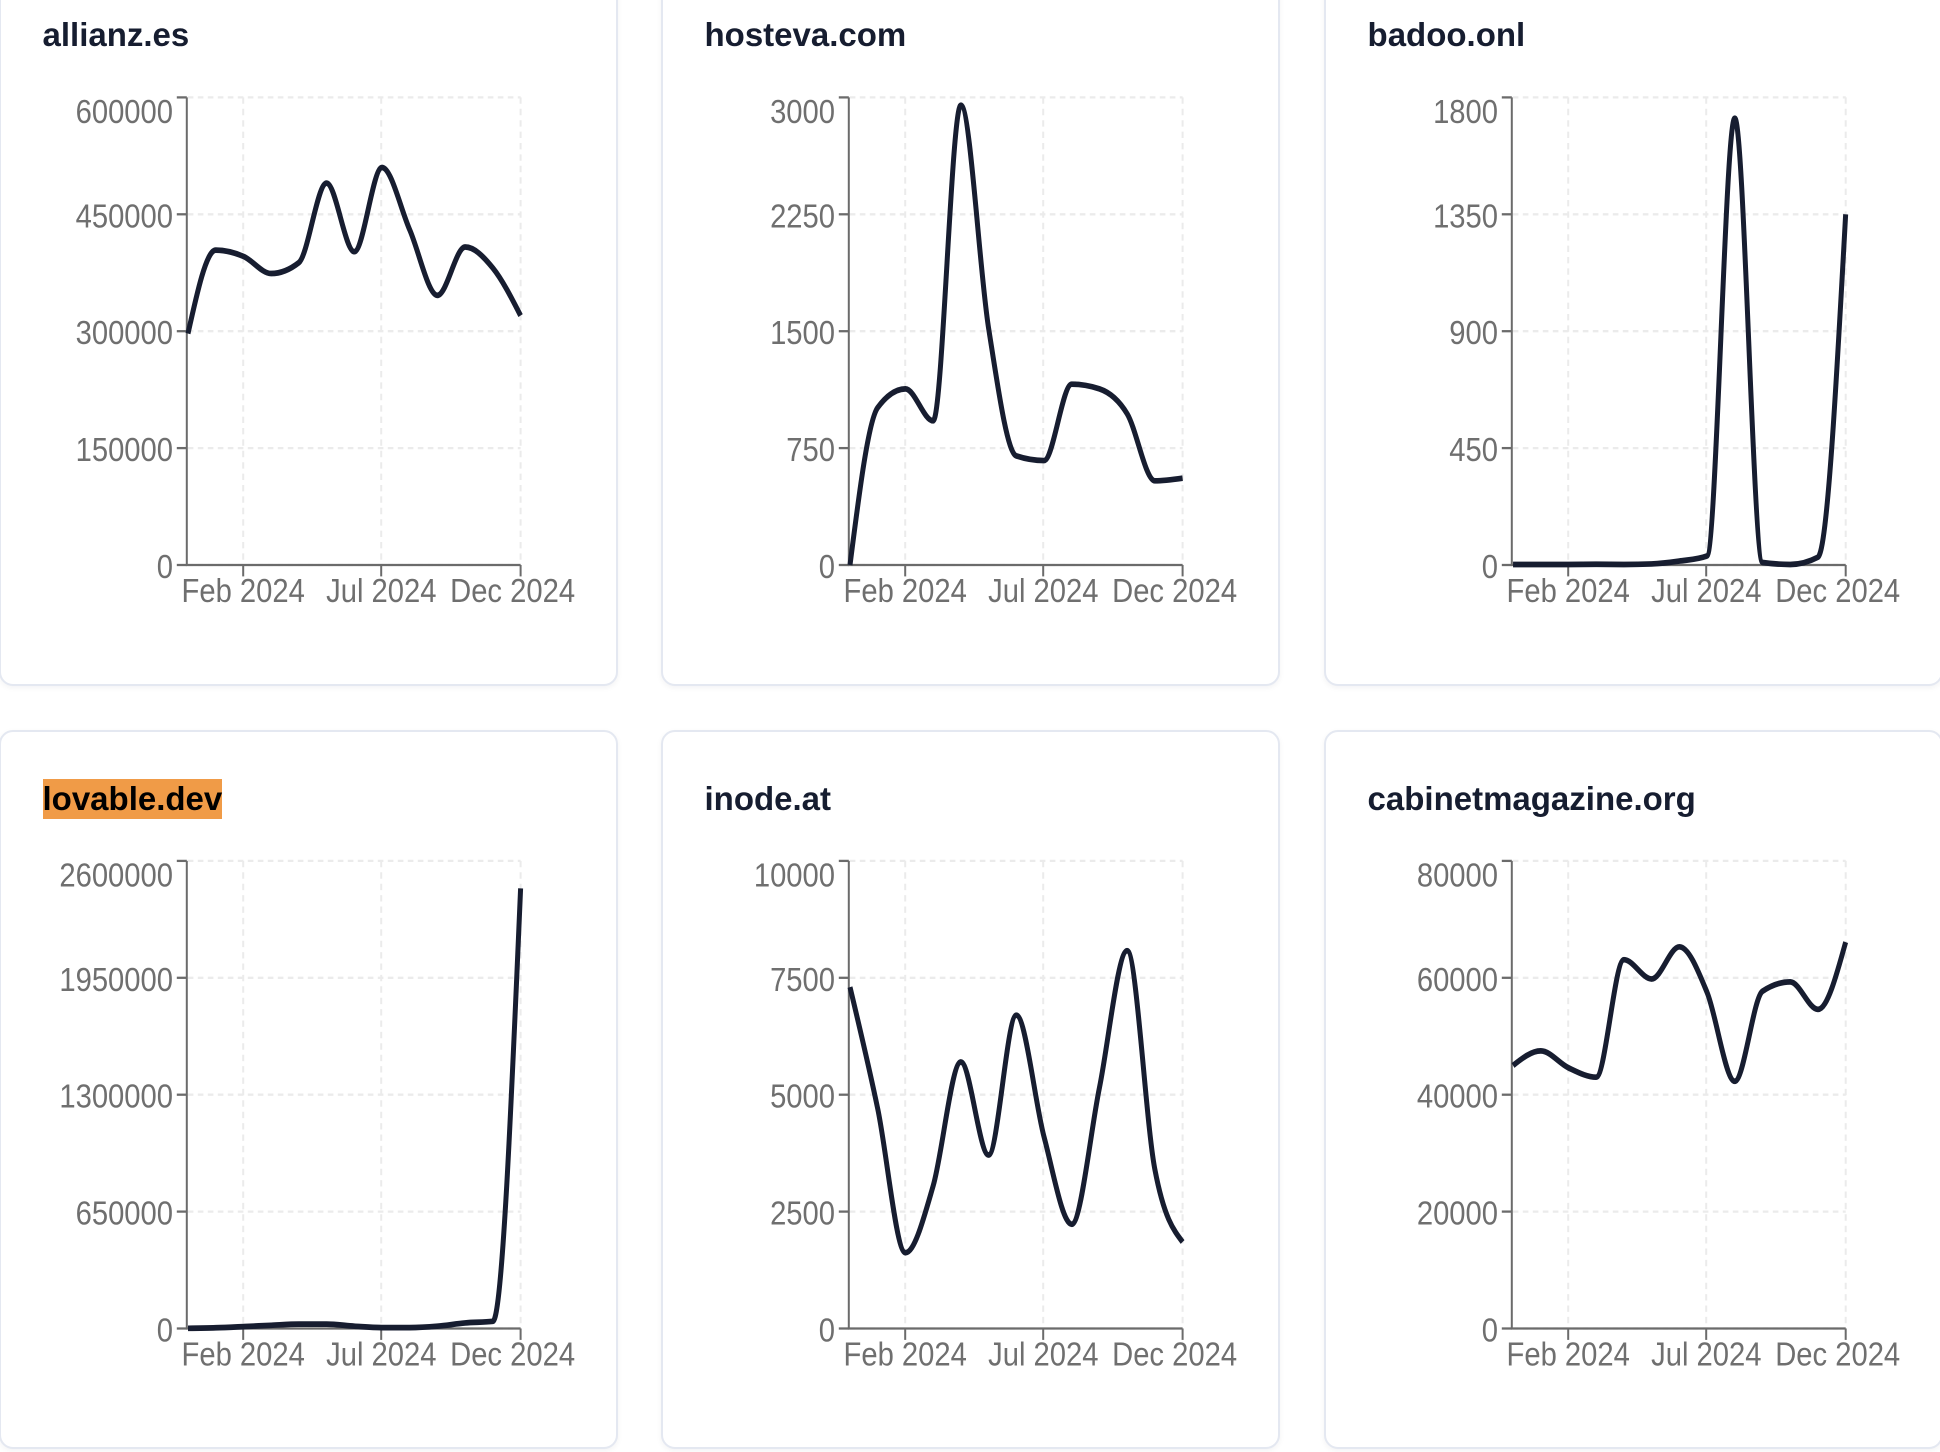  What do you see at coordinates (1465, 216) in the screenshot?
I see `svg-text: 1350` at bounding box center [1465, 216].